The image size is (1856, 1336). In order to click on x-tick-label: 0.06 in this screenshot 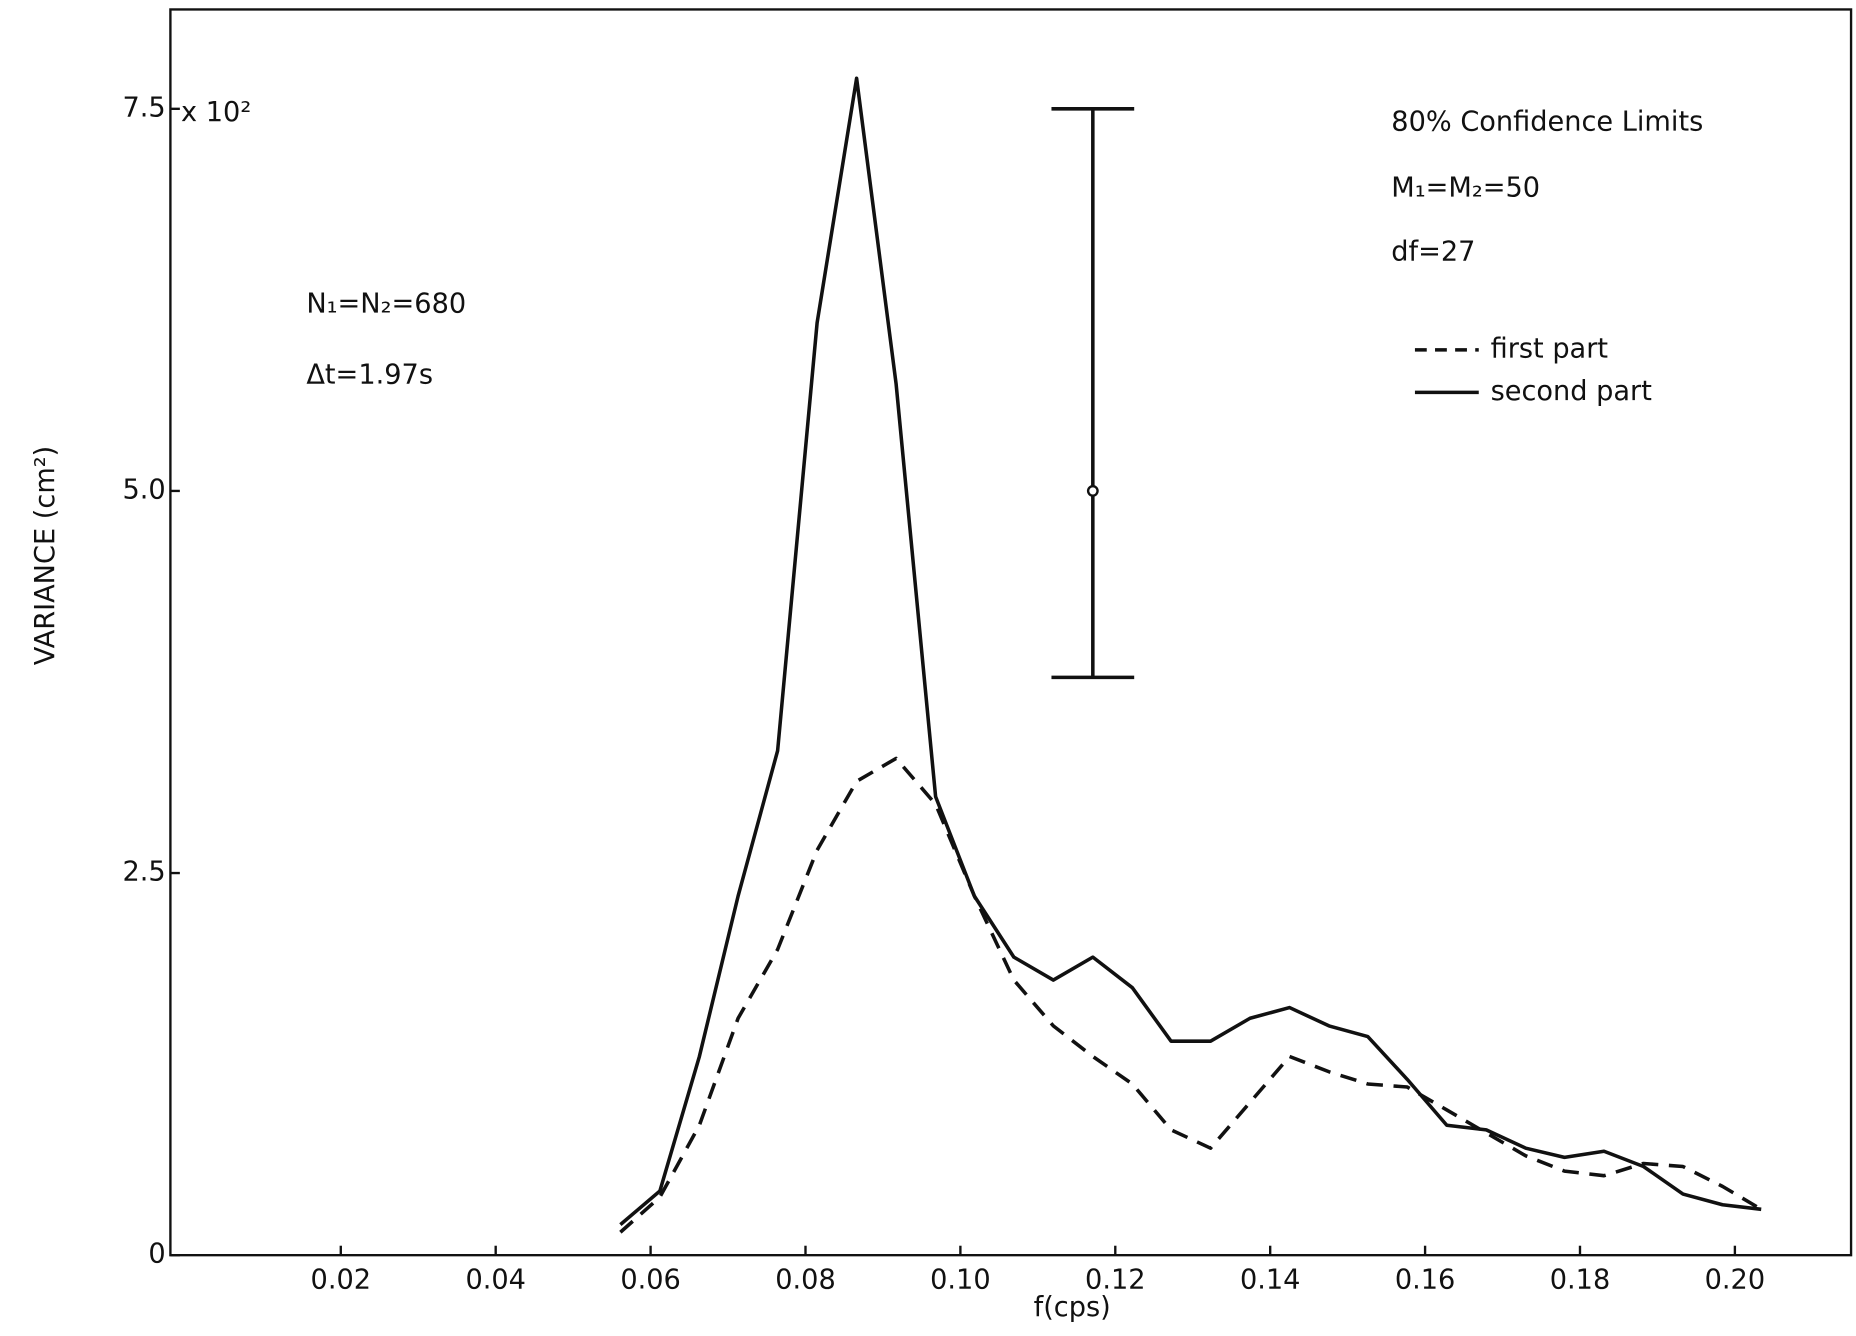, I will do `click(650, 1280)`.